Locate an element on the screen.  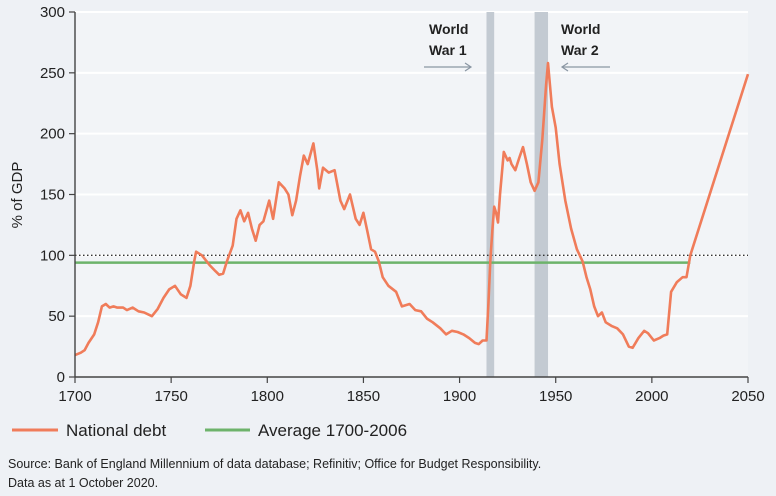
ww1-label-line1: World is located at coordinates (448, 29).